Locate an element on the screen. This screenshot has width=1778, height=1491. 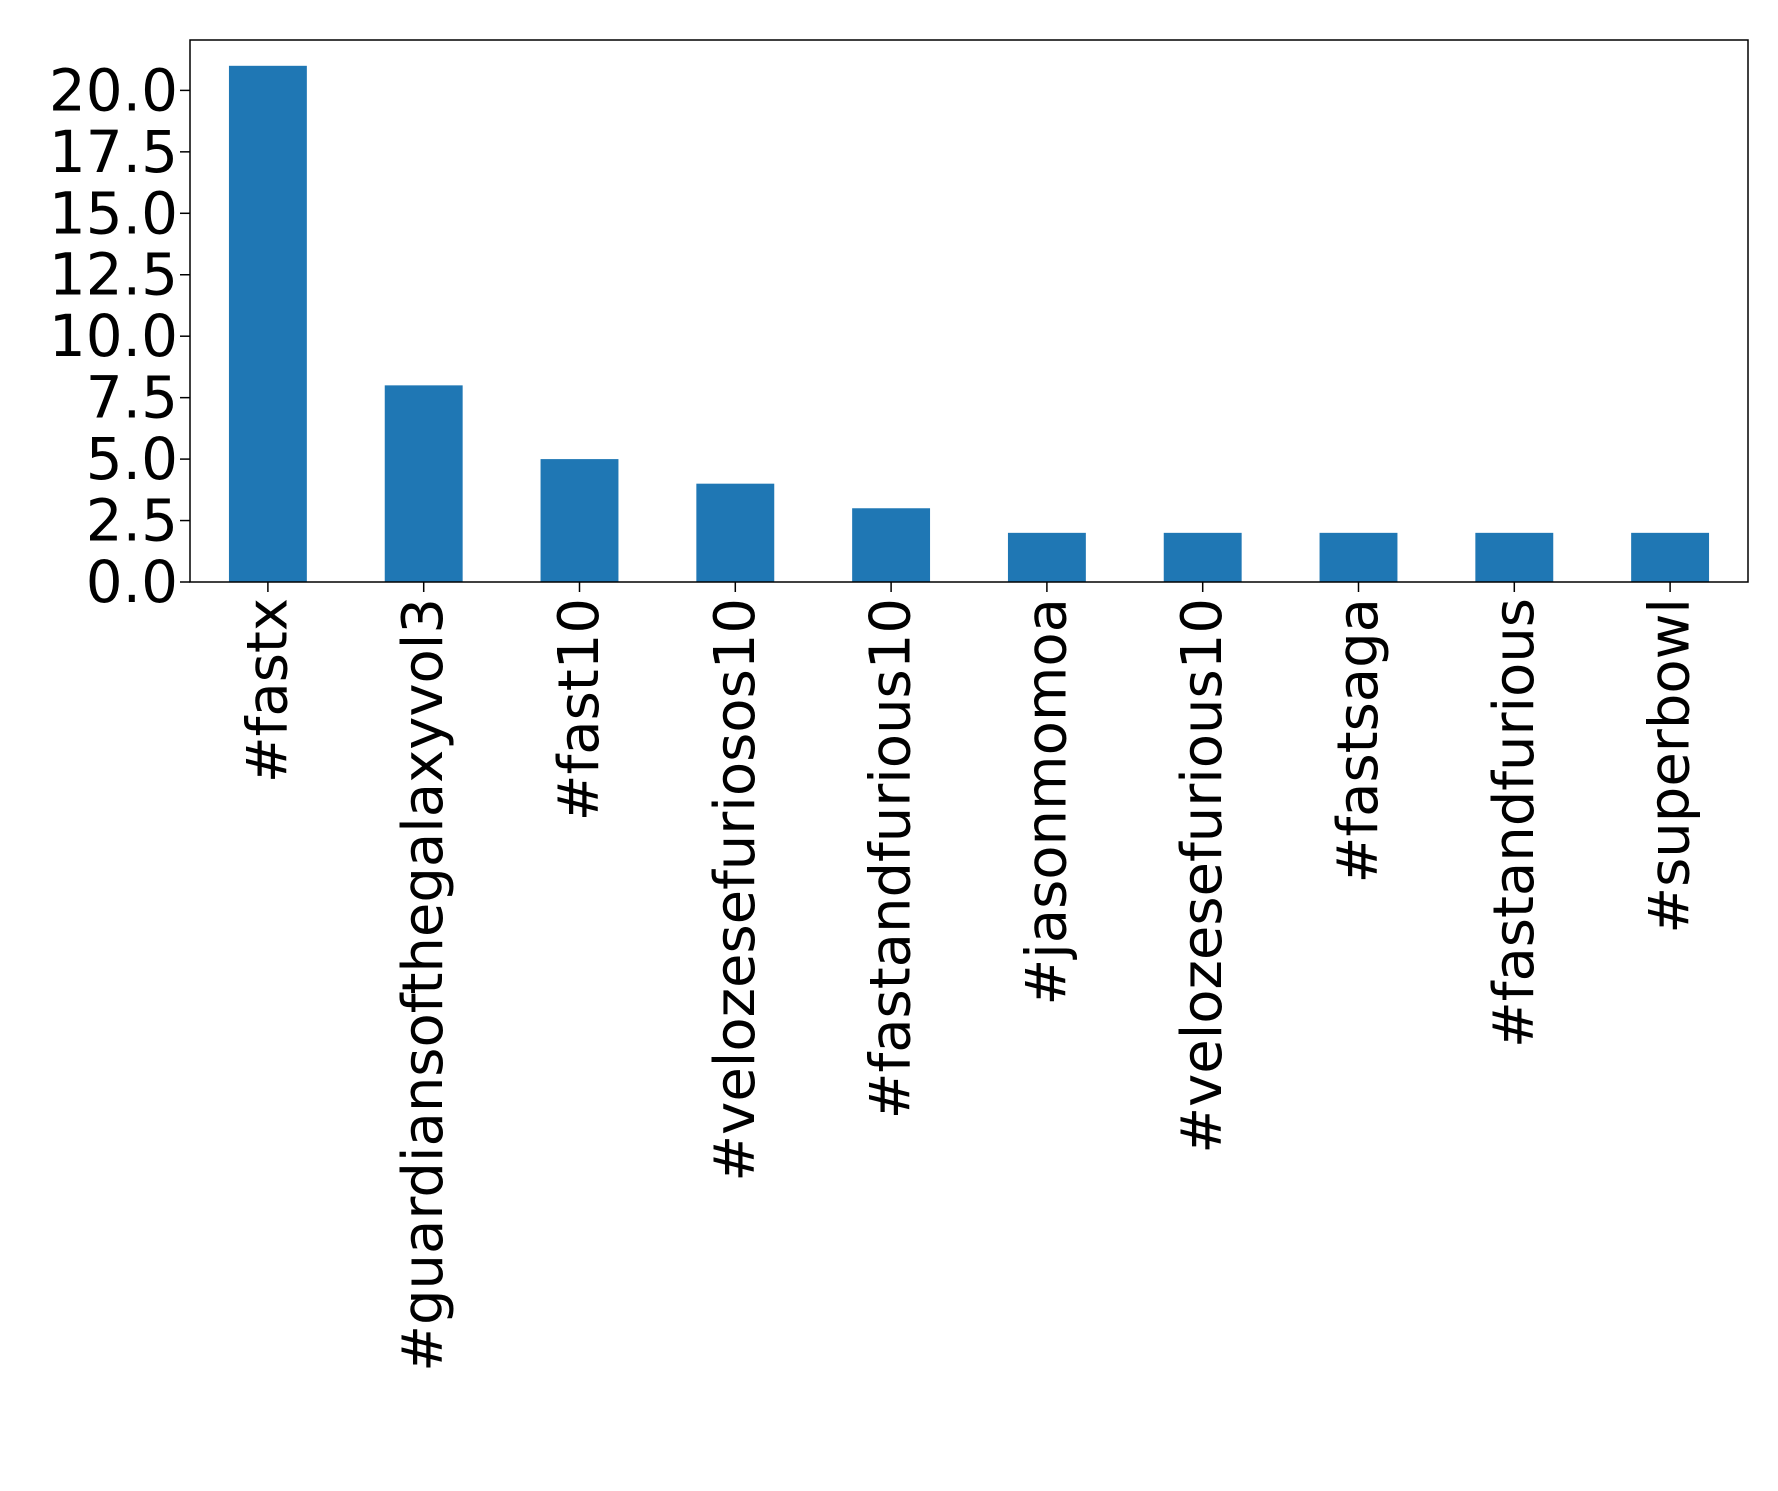
x-tick-label: #fast10 is located at coordinates (579, 709).